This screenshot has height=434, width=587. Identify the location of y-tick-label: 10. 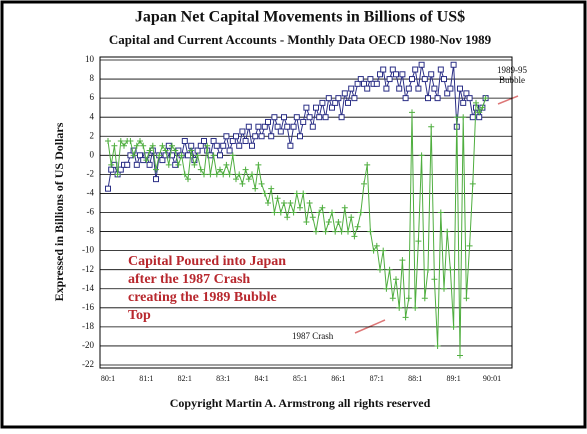
(90, 59).